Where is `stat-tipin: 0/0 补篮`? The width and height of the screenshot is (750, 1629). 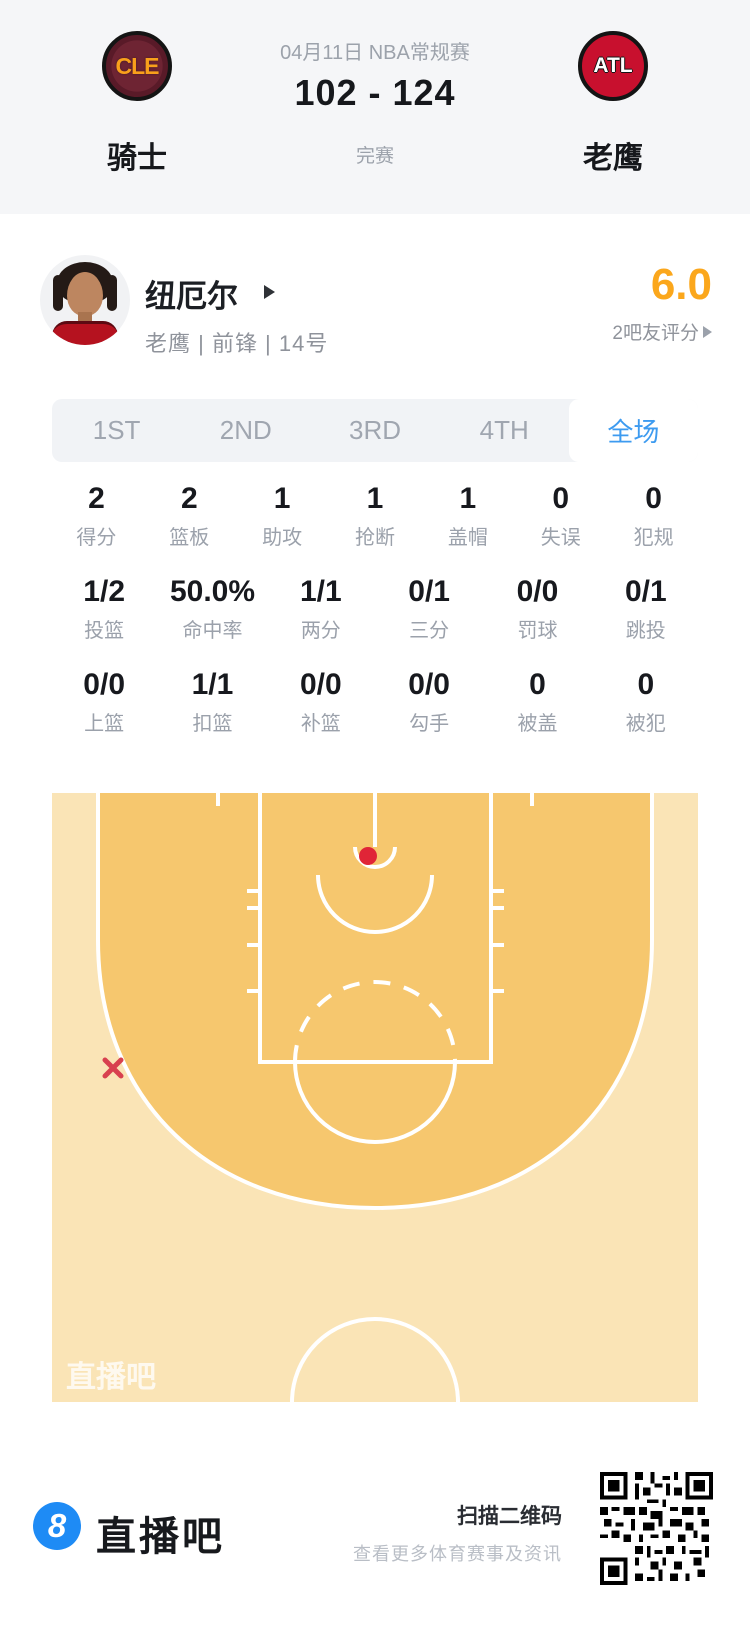 stat-tipin: 0/0 补篮 is located at coordinates (320, 701).